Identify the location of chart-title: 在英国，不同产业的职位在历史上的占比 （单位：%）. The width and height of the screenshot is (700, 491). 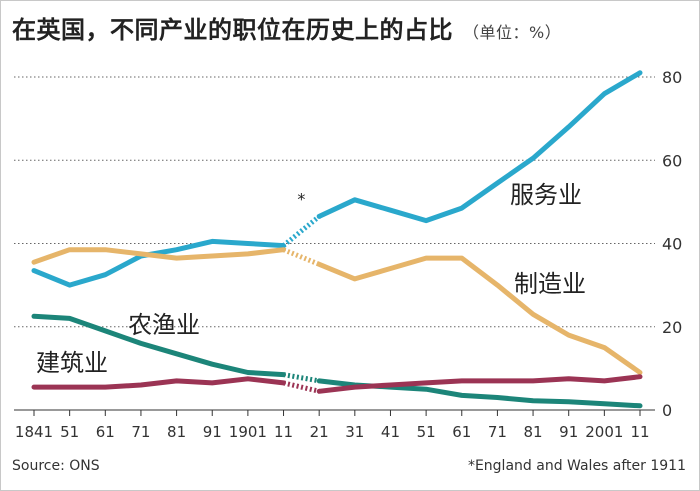
(287, 30).